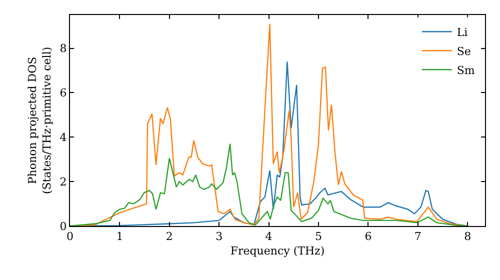 This screenshot has width=500, height=280. Describe the element at coordinates (462, 32) in the screenshot. I see `legend-label: Li` at that location.